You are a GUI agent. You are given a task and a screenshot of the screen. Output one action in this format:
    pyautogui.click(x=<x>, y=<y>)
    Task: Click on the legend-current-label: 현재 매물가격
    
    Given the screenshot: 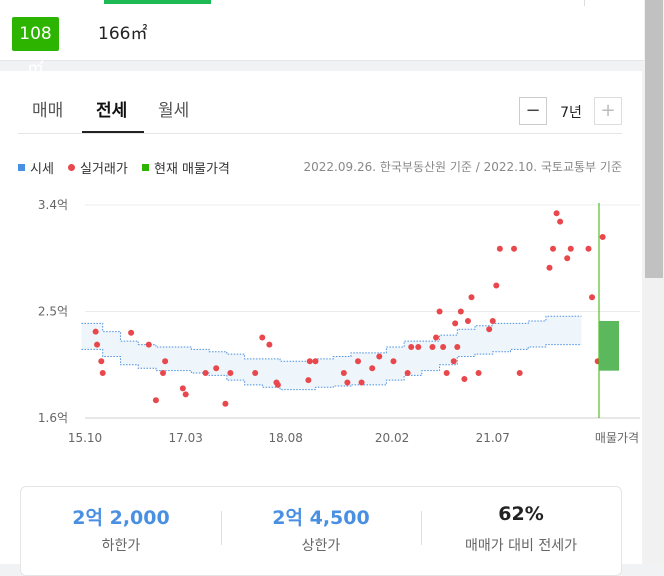 What is the action you would take?
    pyautogui.click(x=192, y=167)
    